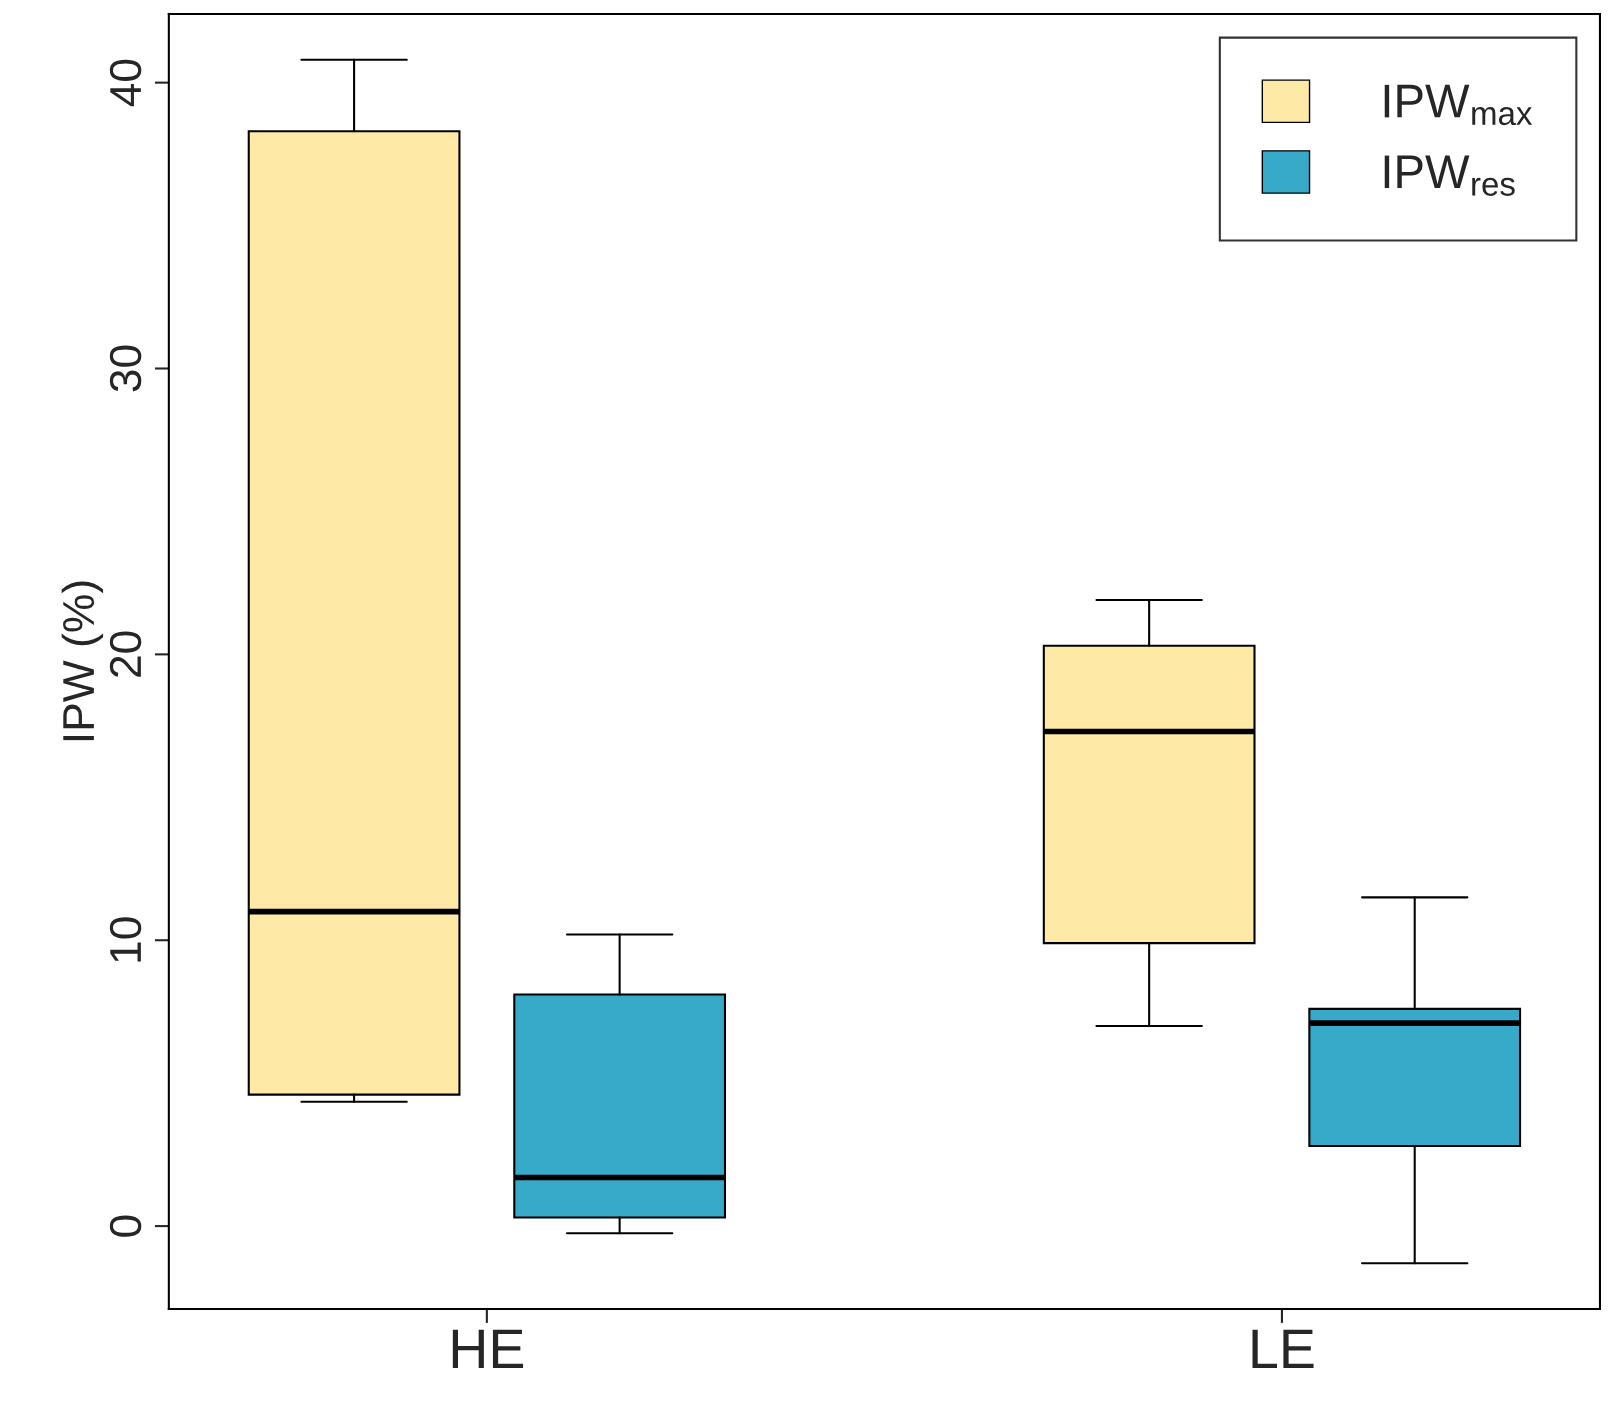 The image size is (1608, 1403). What do you see at coordinates (1458, 105) in the screenshot?
I see `legend-label: IPW$_{max}$` at bounding box center [1458, 105].